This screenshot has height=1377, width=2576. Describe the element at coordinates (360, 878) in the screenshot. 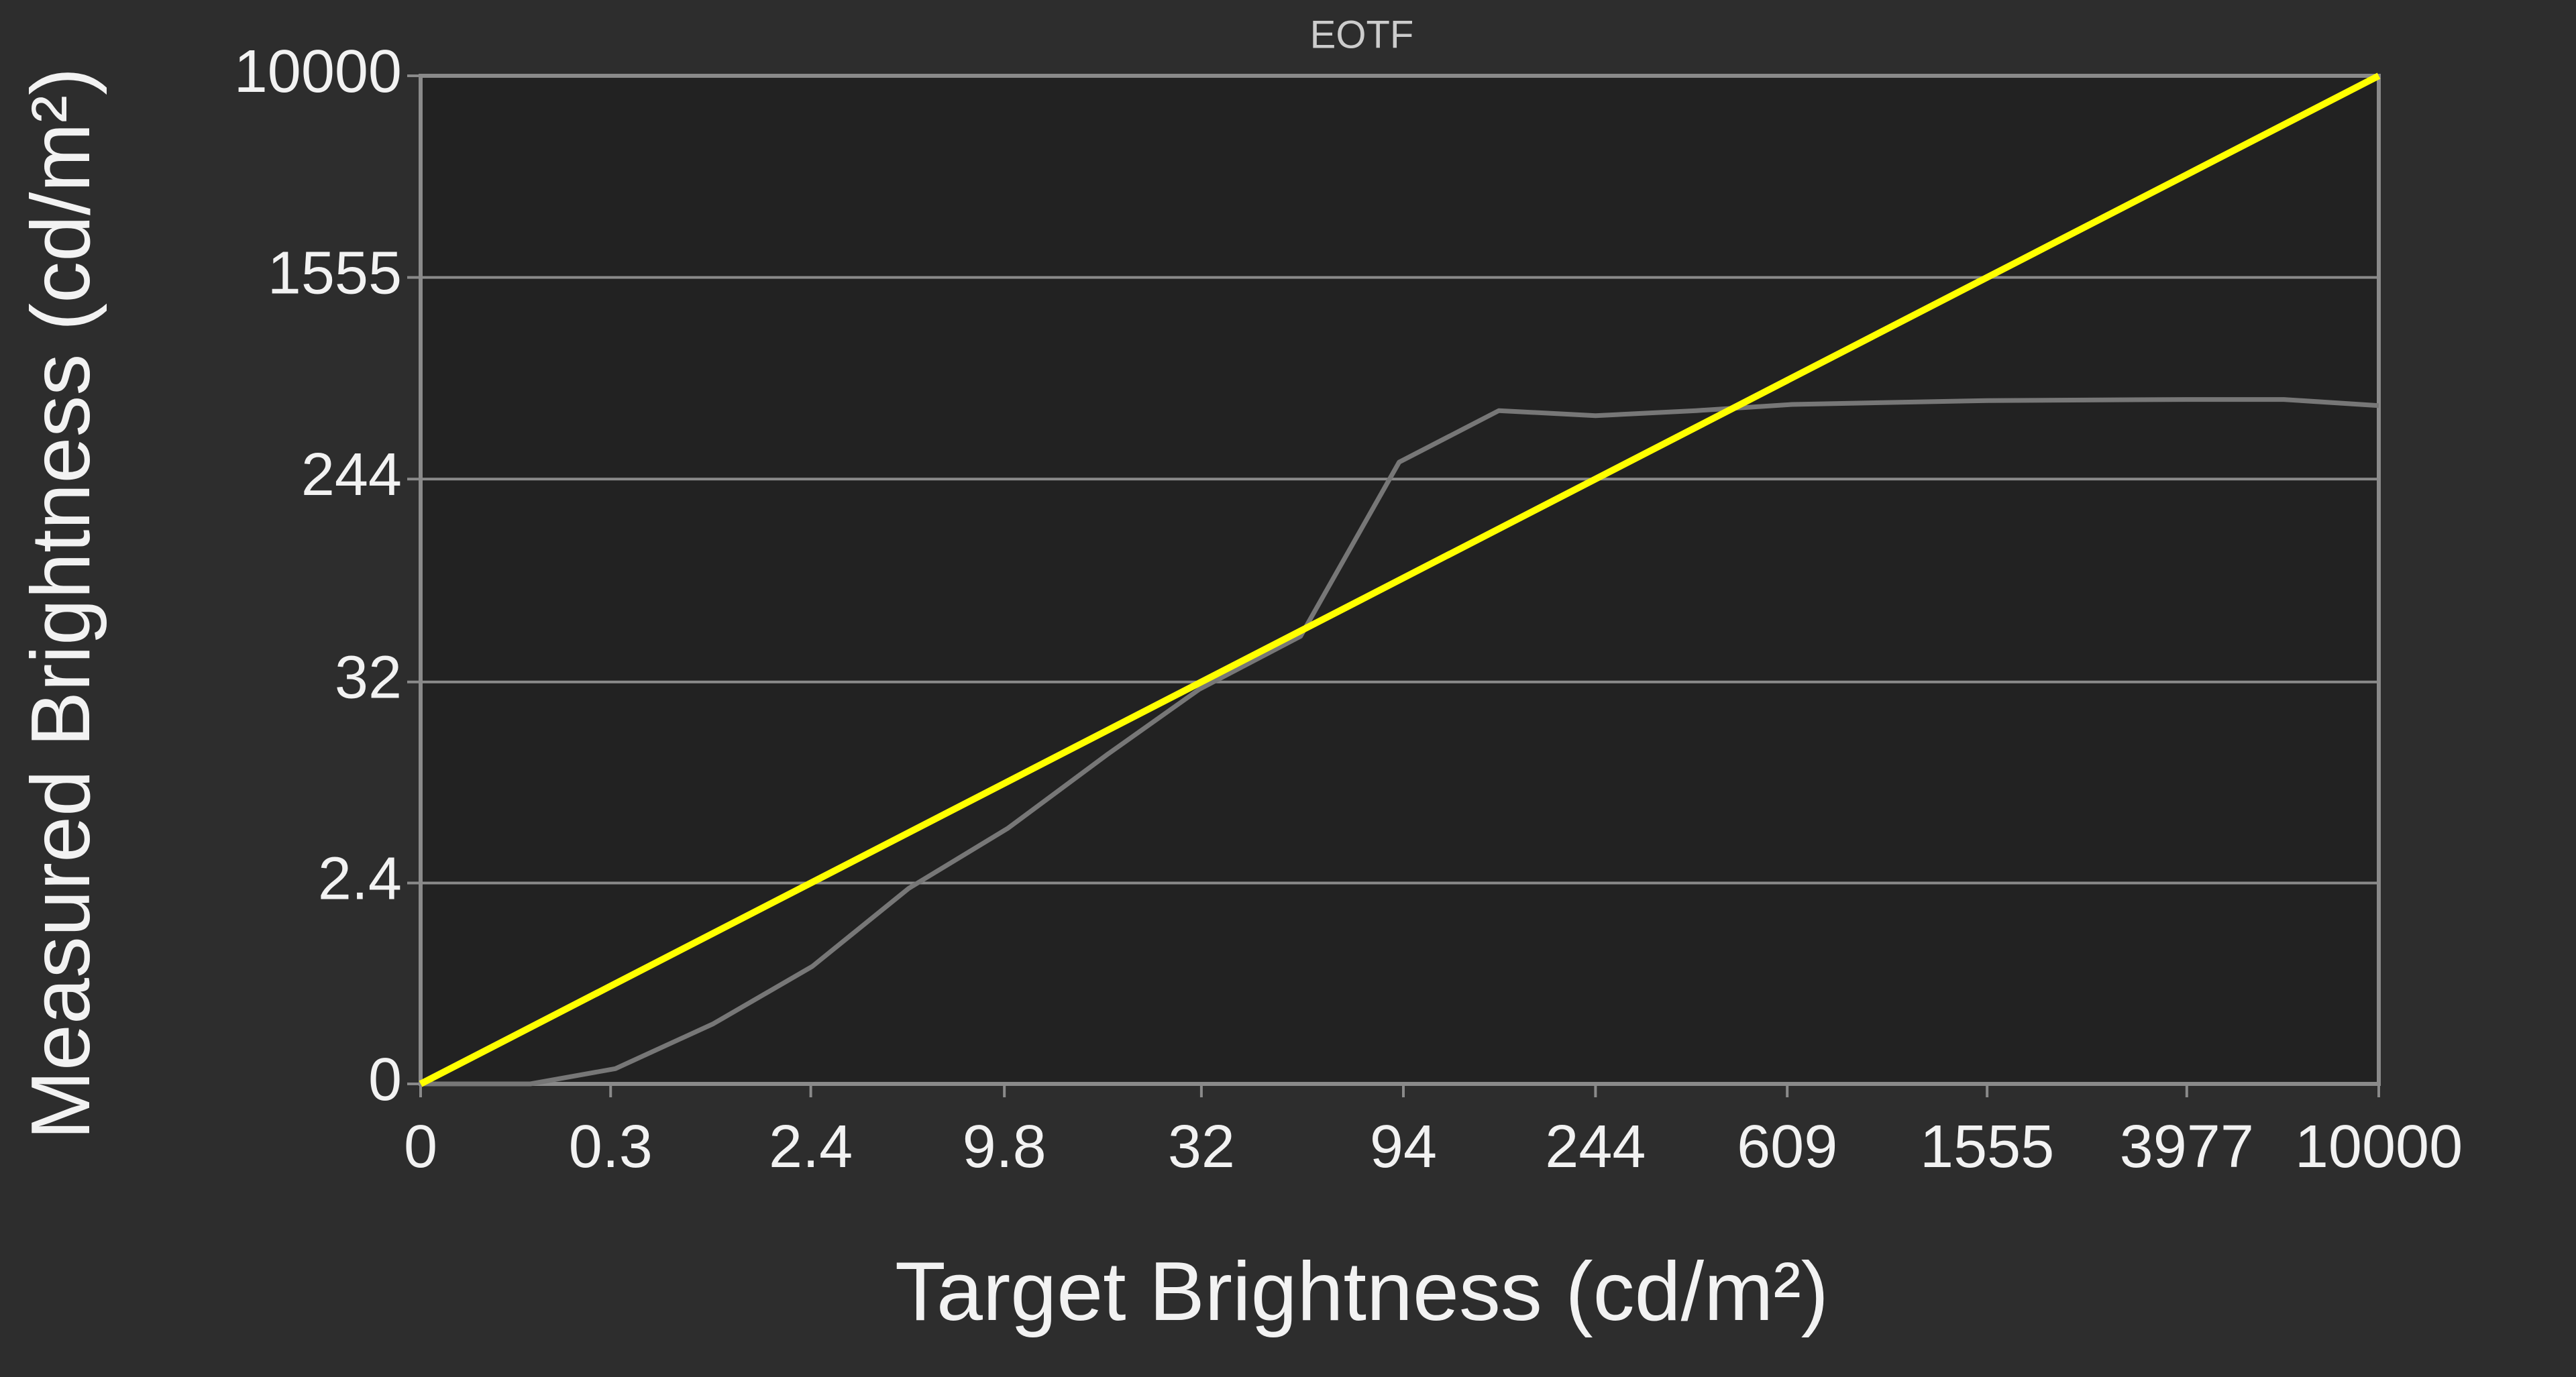

I see `y-tick-label: 2.4` at that location.